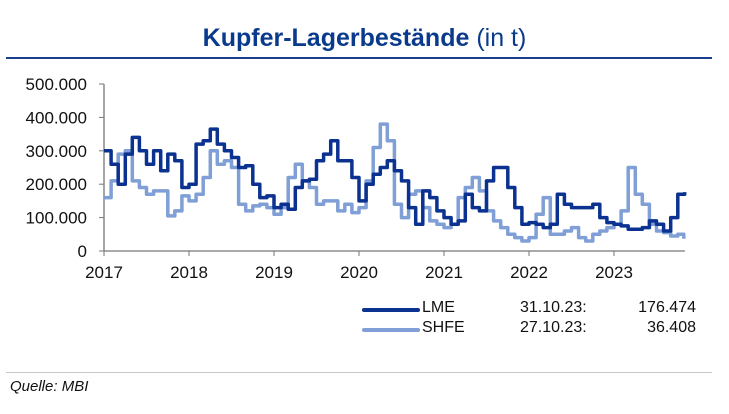  What do you see at coordinates (614, 272) in the screenshot?
I see `x-tick-label: 2023` at bounding box center [614, 272].